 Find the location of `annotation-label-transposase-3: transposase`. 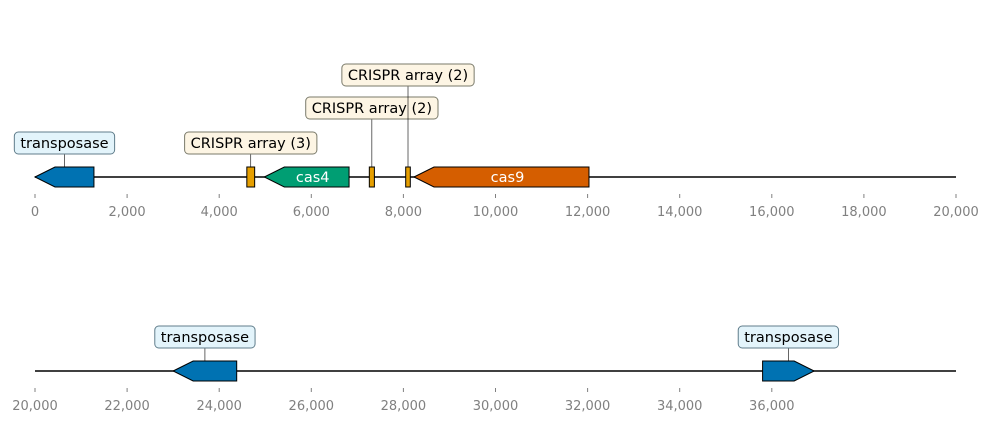

annotation-label-transposase-3: transposase is located at coordinates (788, 338).